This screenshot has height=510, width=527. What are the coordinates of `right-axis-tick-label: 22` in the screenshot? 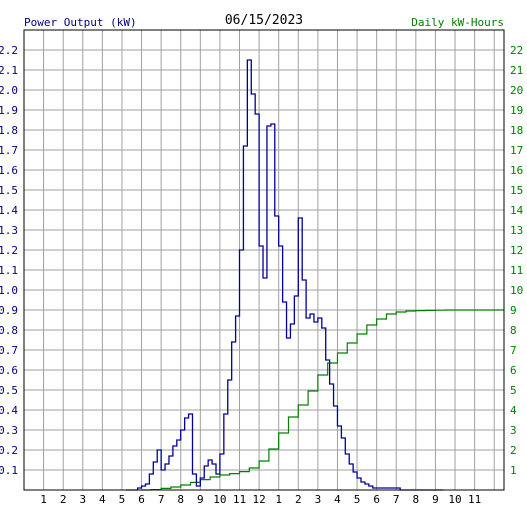 It's located at (516, 50).